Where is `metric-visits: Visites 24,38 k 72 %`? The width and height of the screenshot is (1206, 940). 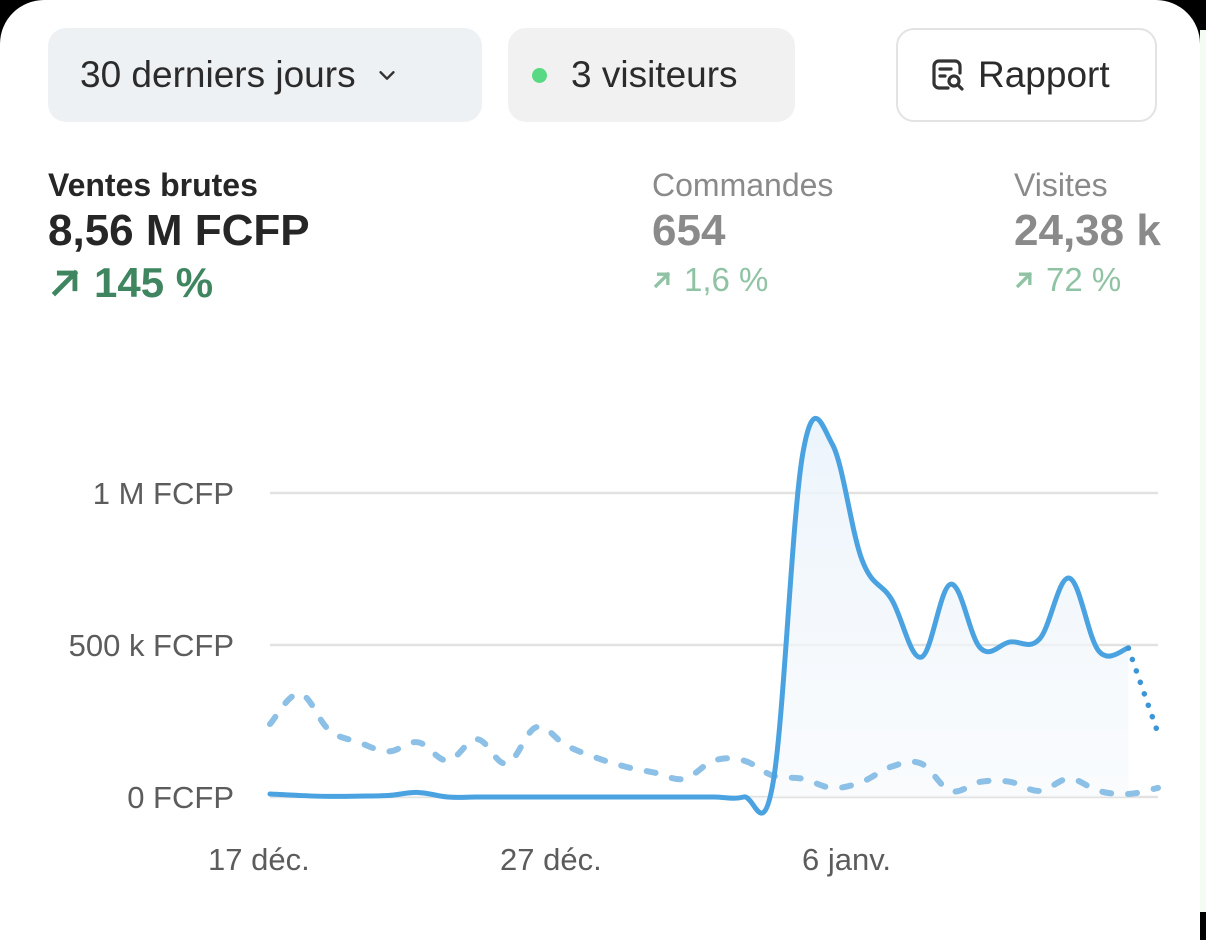 metric-visits: Visites 24,38 k 72 % is located at coordinates (1087, 234).